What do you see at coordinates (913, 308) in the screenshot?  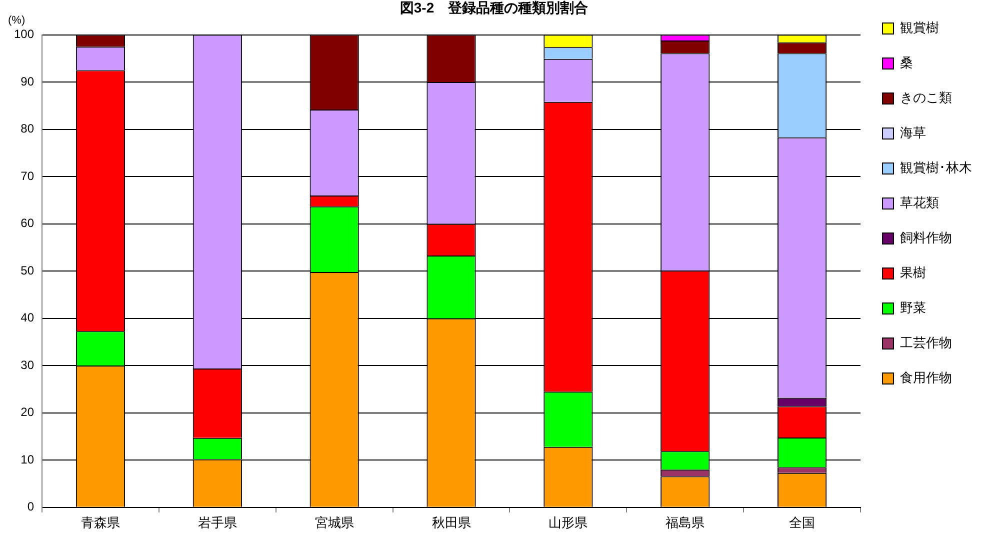 I see `legend-label: 野菜` at bounding box center [913, 308].